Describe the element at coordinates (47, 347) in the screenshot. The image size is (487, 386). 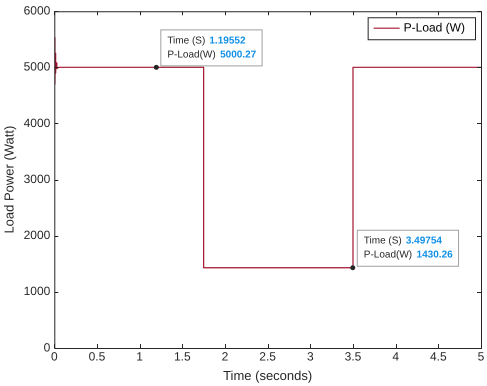
I see `y-tick-label: 0` at that location.